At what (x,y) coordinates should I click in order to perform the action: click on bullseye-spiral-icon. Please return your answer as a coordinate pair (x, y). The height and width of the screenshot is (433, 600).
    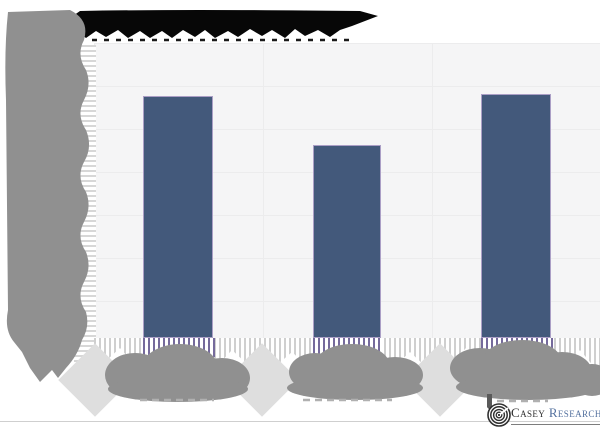
    Looking at the image, I should click on (499, 415).